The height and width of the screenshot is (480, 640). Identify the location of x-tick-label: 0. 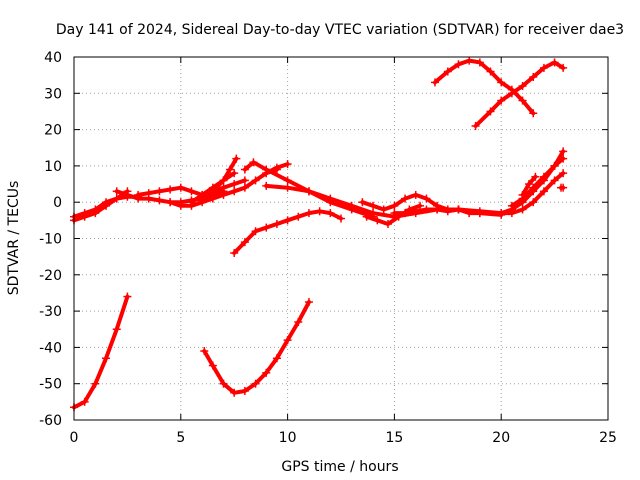
(74, 438).